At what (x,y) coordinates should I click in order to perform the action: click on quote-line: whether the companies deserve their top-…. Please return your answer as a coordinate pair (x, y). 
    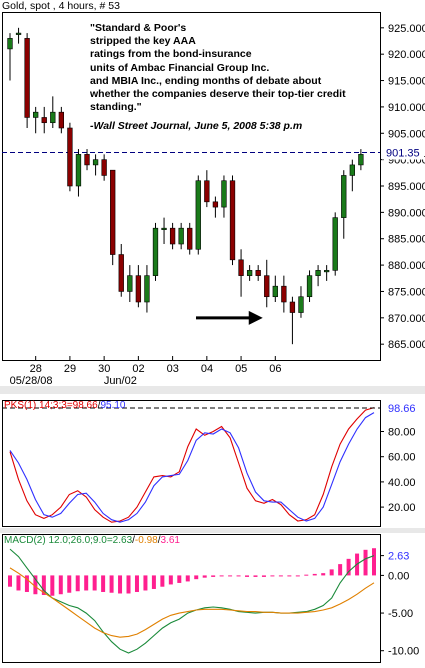
    Looking at the image, I should click on (218, 94).